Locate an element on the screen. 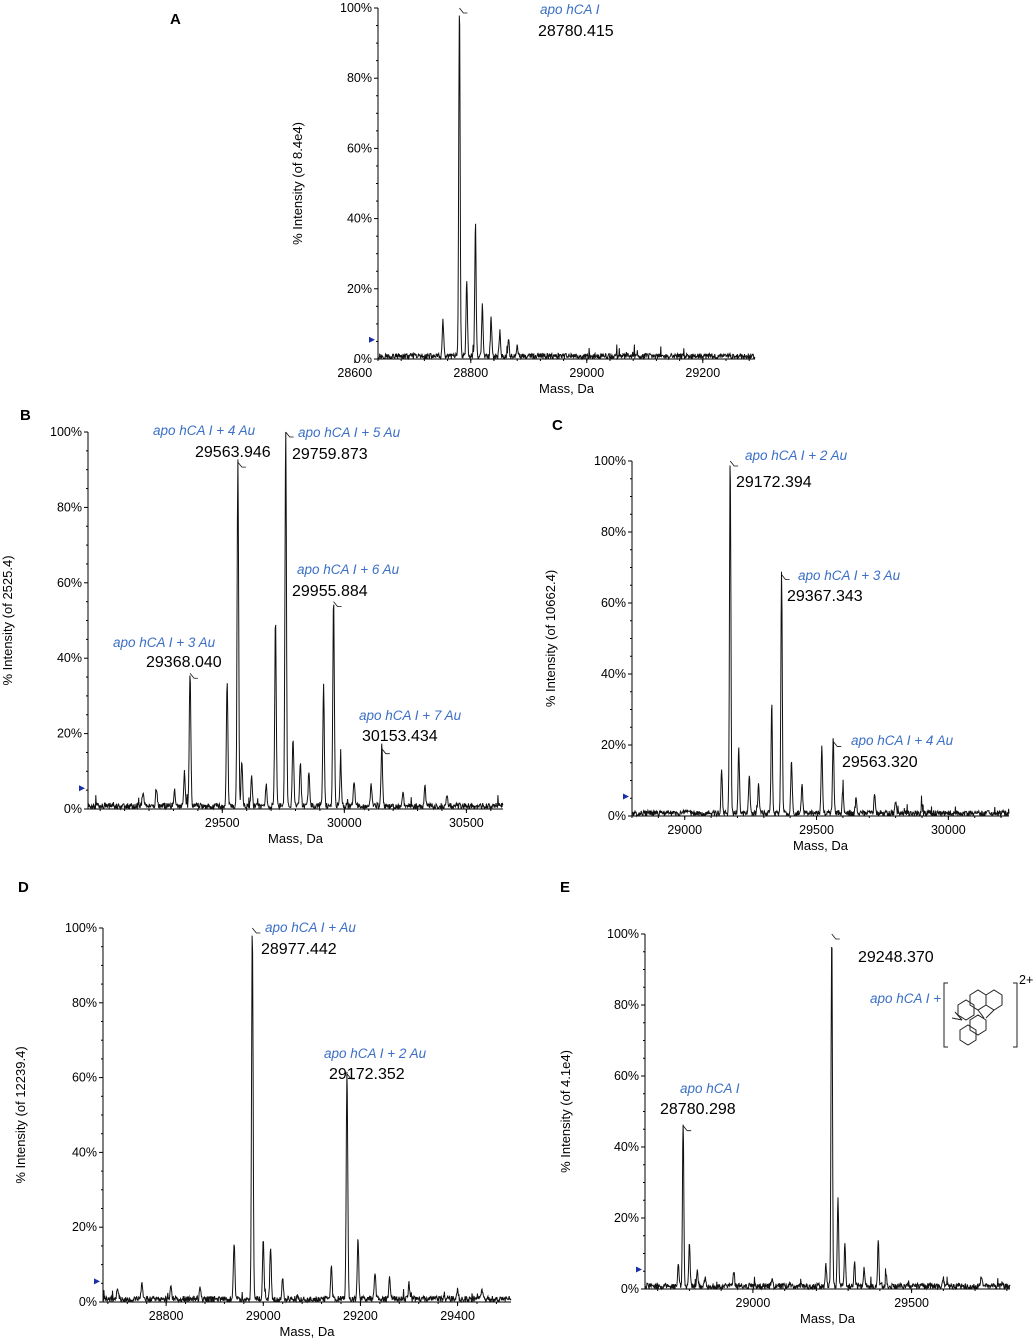 This screenshot has width=1034, height=1339. y-axis-title: % Intensity (of 12239.4) is located at coordinates (20, 1114).